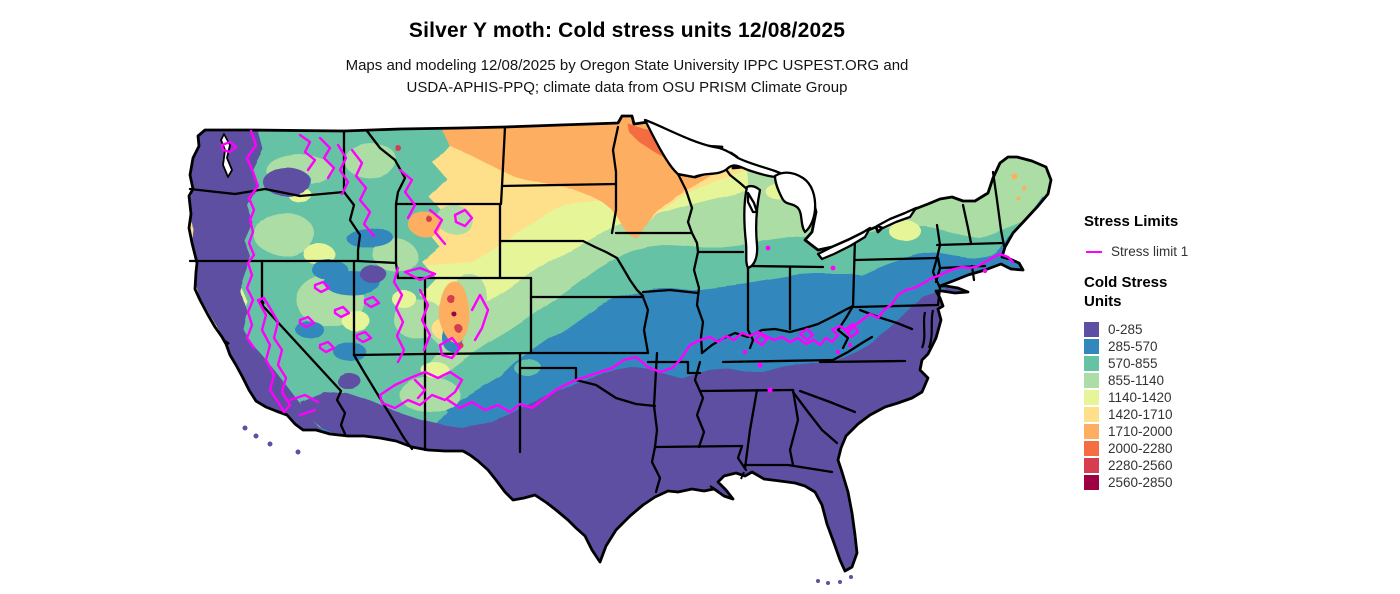 This screenshot has height=594, width=1400. Describe the element at coordinates (1140, 397) in the screenshot. I see `legend-class-label: 1140-1420` at that location.